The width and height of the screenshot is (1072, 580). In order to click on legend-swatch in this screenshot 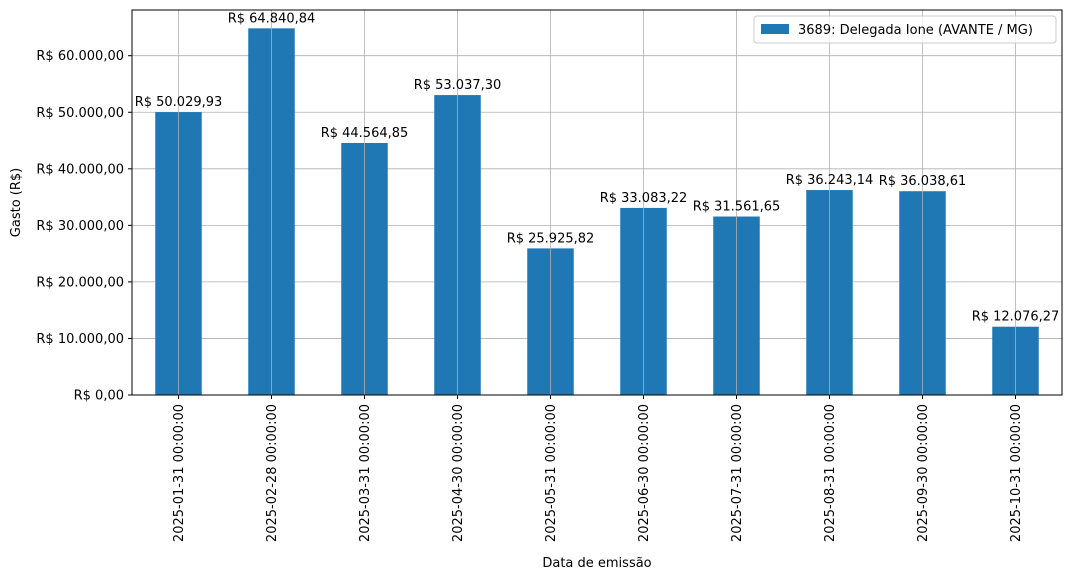, I will do `click(775, 29)`.